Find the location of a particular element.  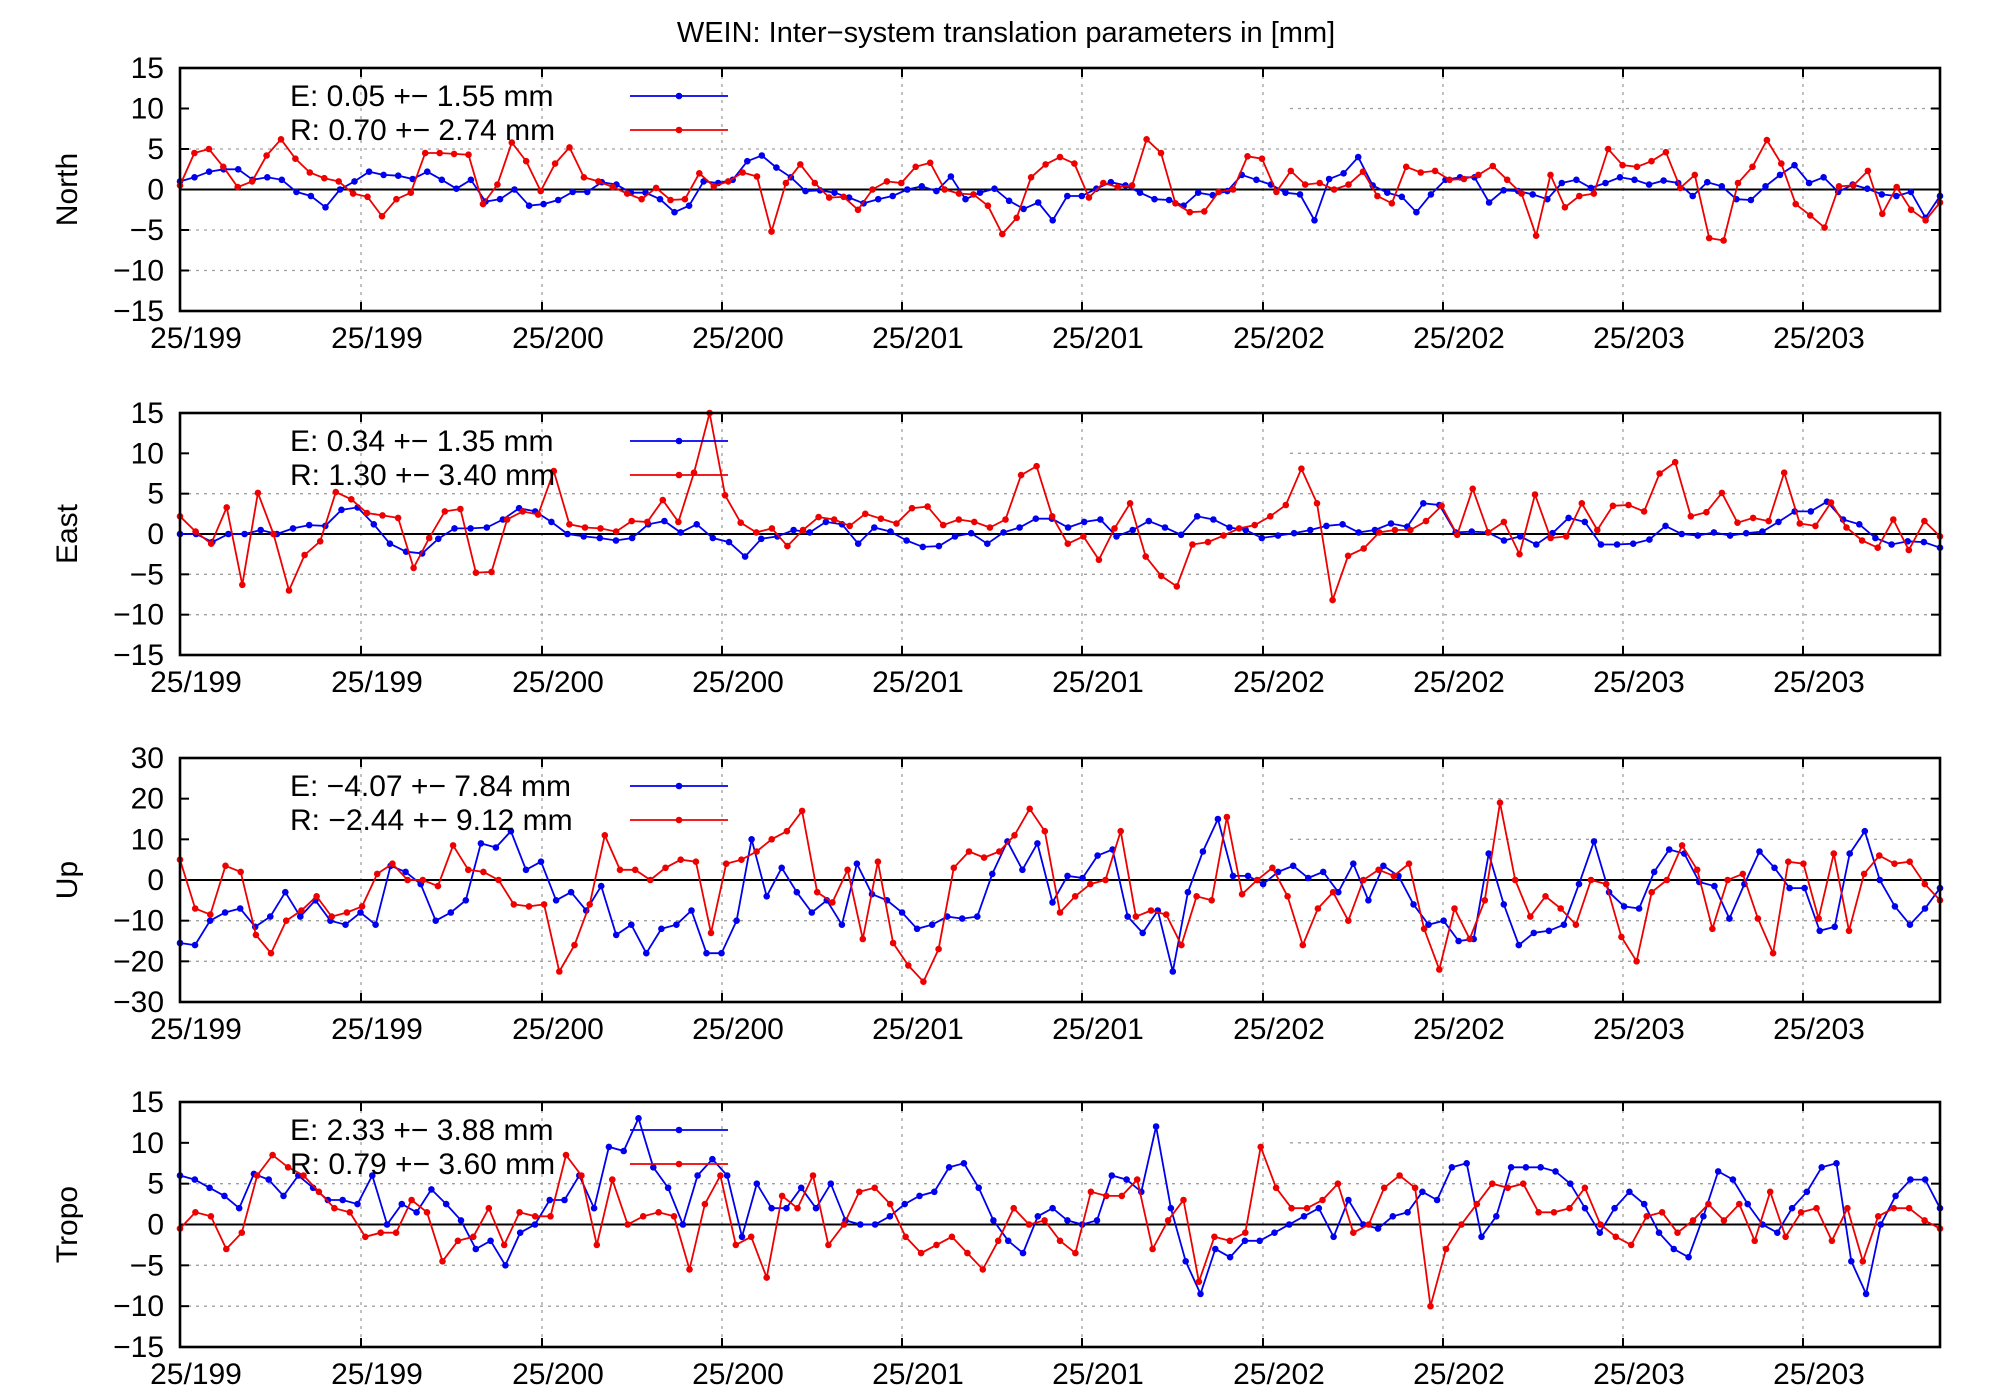

x-tick-label: 25/201 is located at coordinates (1098, 1029).